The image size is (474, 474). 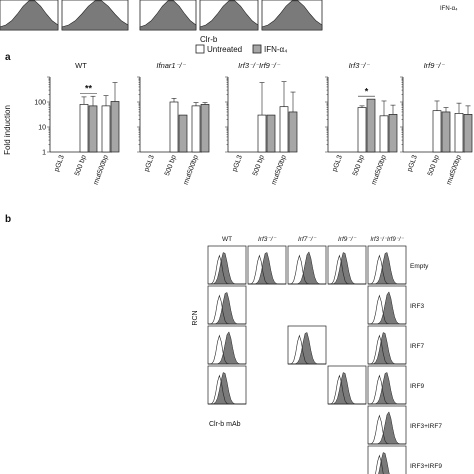 What do you see at coordinates (8, 219) in the screenshot?
I see `panel-b-label: b` at bounding box center [8, 219].